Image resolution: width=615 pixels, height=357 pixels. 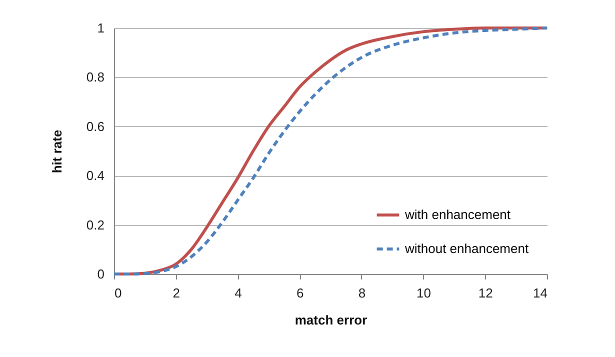 What do you see at coordinates (100, 28) in the screenshot?
I see `y-tick-label: 1` at bounding box center [100, 28].